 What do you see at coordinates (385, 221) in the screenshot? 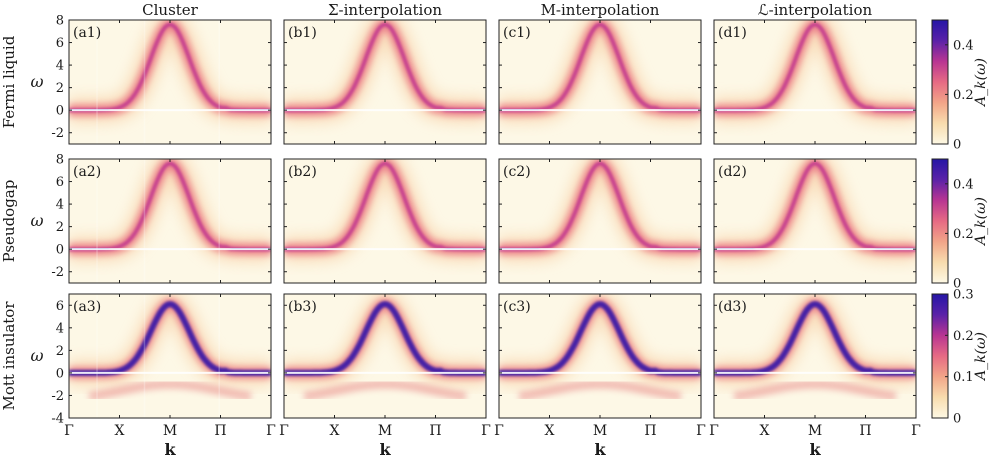
I see `panel-b2: (b2)` at bounding box center [385, 221].